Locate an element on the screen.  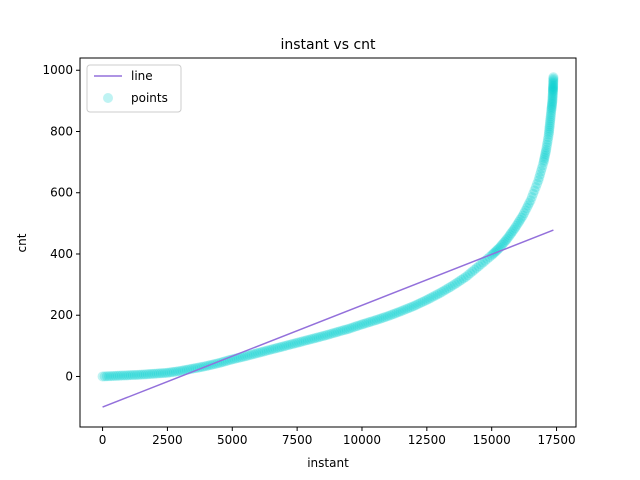
x-tick-label: 2500 is located at coordinates (167, 440).